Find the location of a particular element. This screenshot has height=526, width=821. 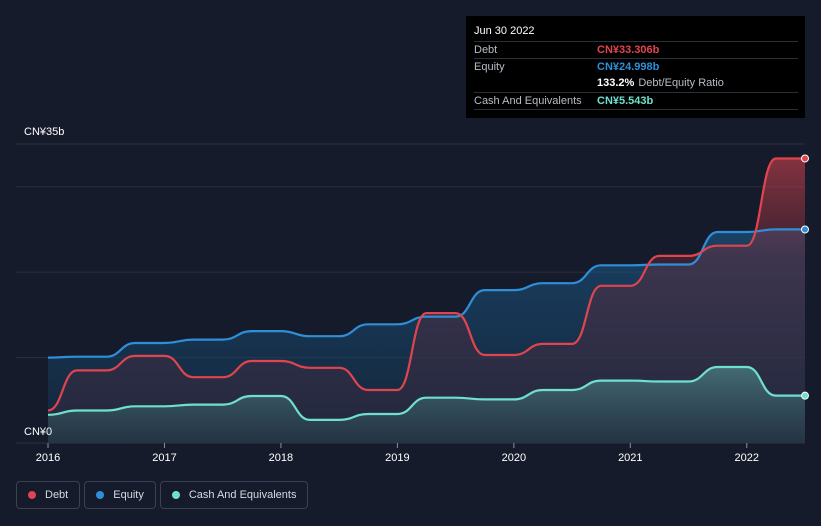

cash-and-equivalents-end-marker is located at coordinates (805, 395).